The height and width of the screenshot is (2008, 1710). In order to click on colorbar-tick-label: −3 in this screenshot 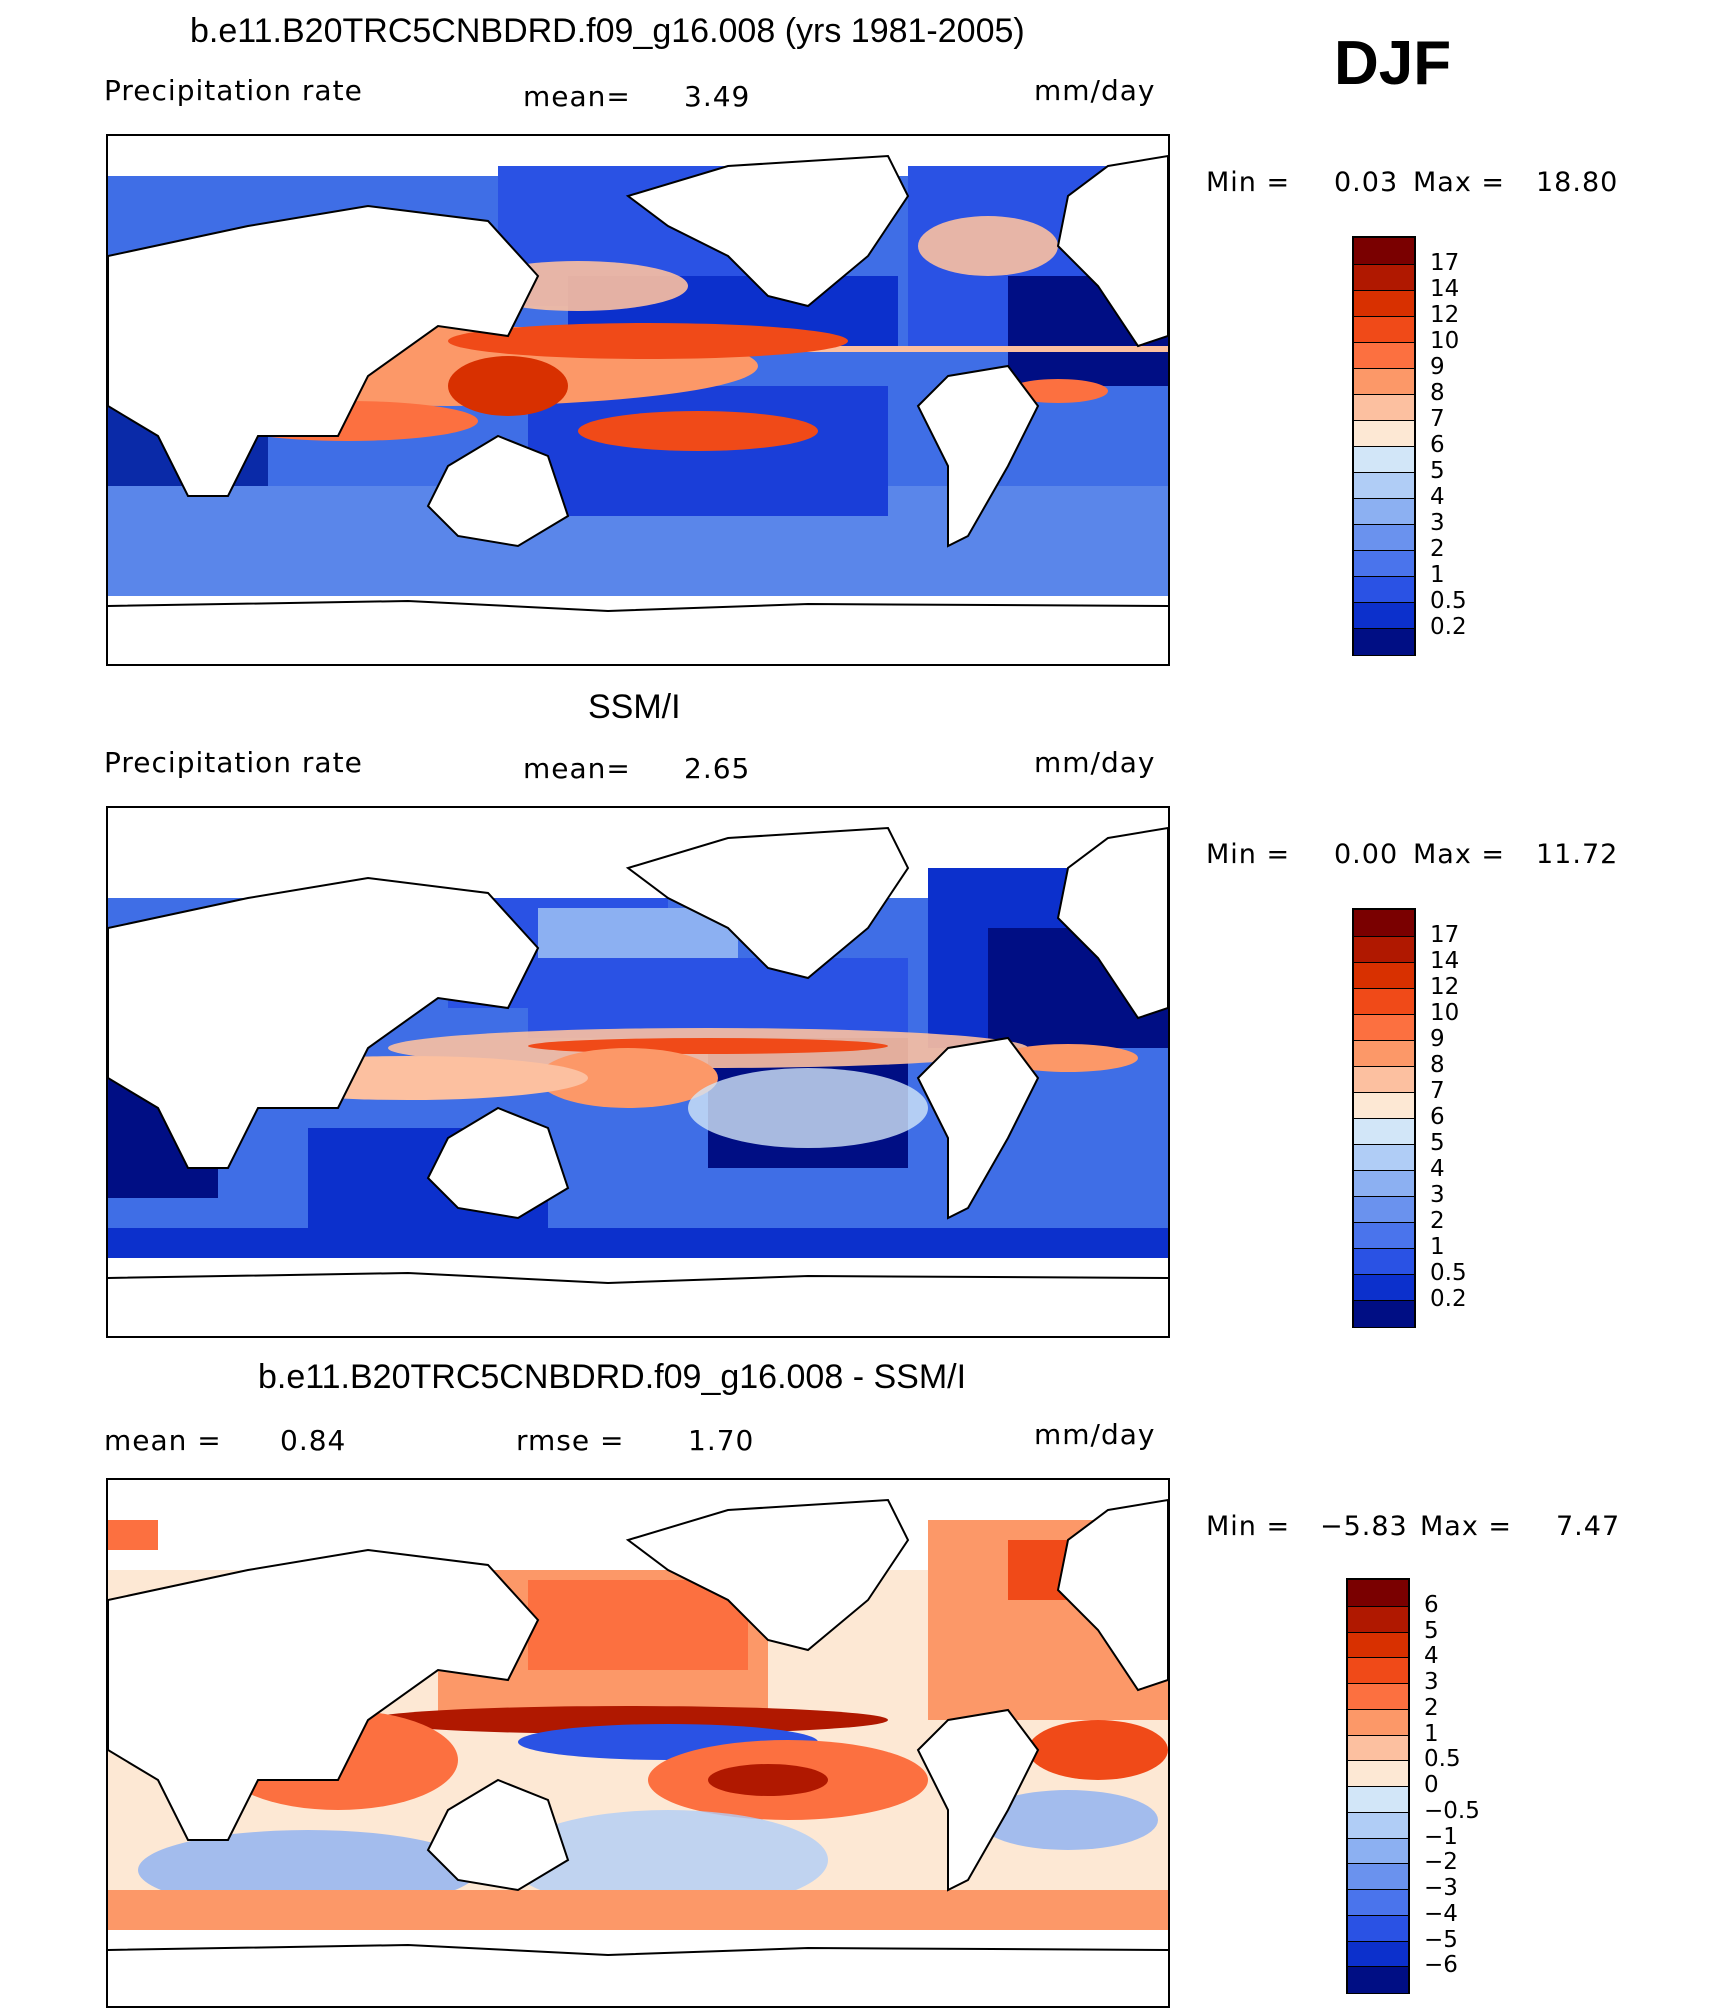, I will do `click(1441, 1888)`.